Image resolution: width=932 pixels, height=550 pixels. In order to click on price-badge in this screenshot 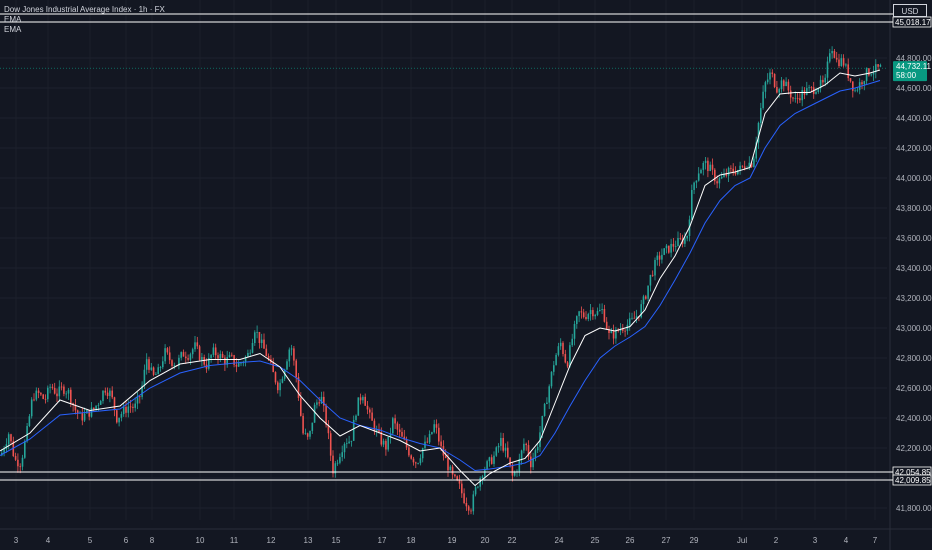, I will do `click(910, 71)`.